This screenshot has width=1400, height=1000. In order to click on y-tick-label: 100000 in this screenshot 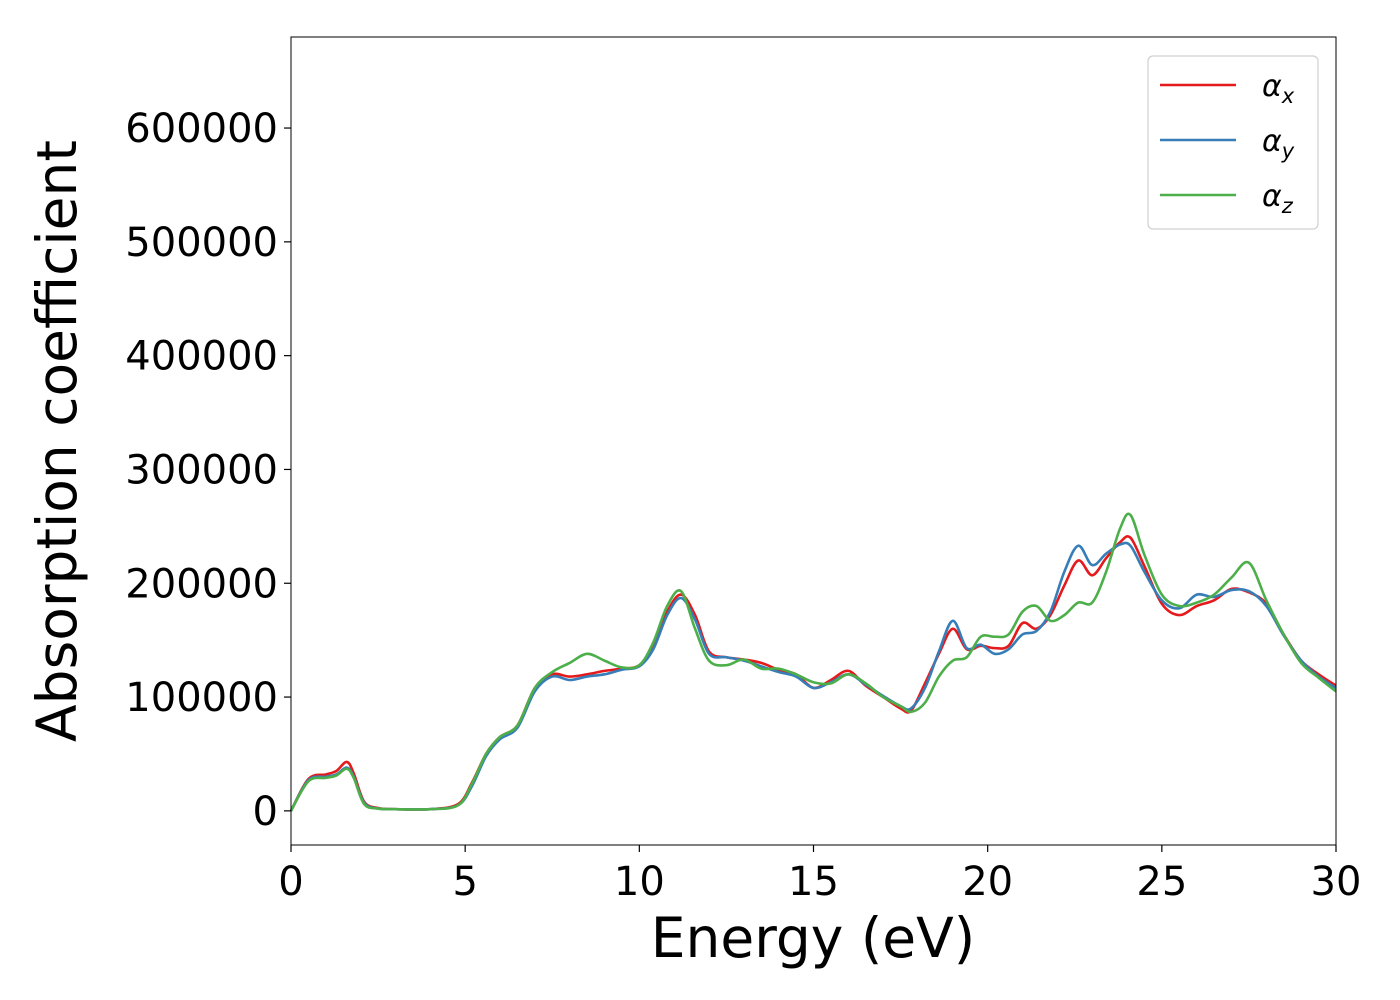, I will do `click(201, 698)`.